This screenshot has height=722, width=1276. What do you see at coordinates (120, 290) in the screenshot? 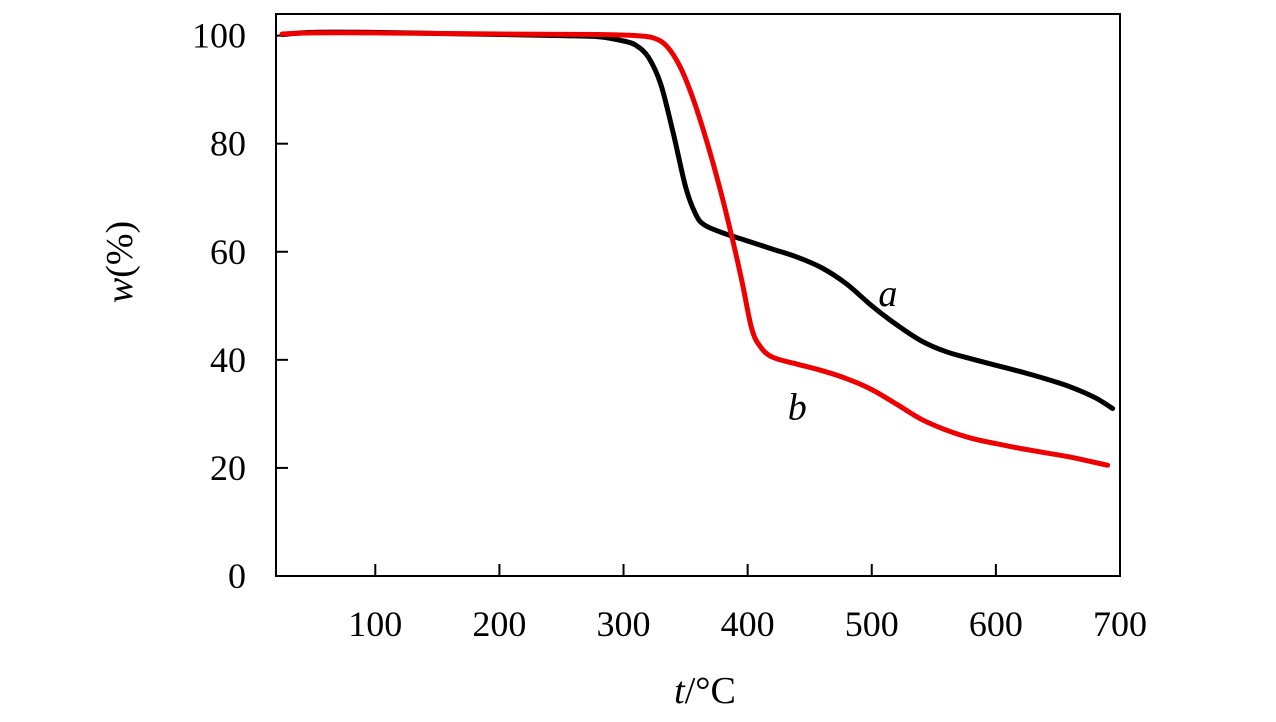
I see `y-axis-variable: w` at bounding box center [120, 290].